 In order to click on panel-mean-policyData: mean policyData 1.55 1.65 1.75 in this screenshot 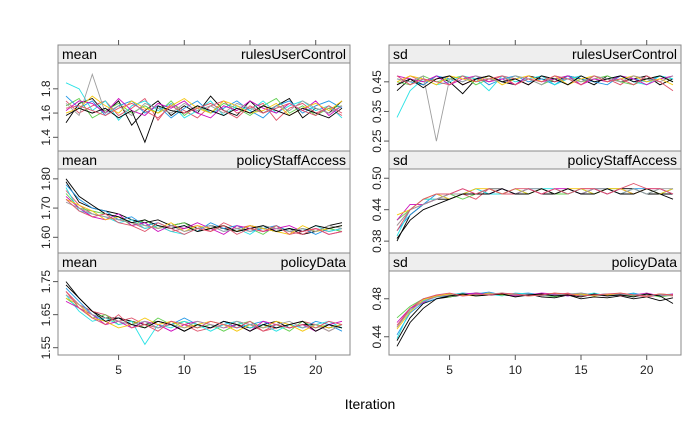, I will do `click(195, 306)`.